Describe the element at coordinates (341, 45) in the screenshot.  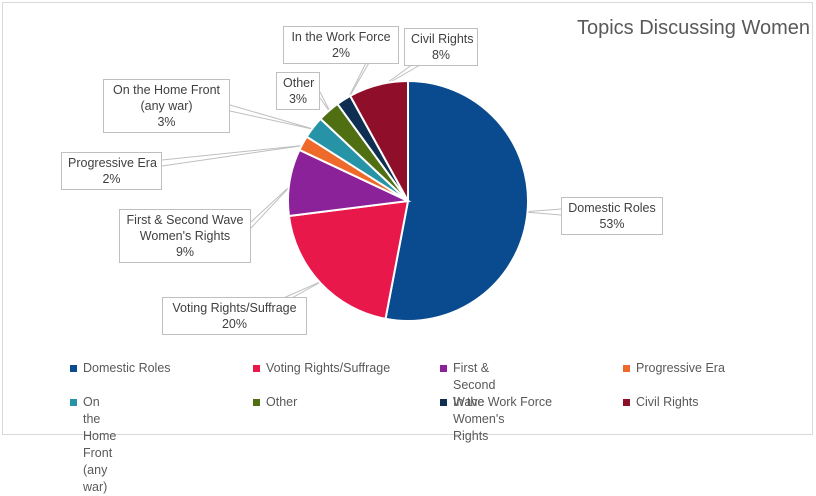
I see `data-label-work-force: In the Work Force 2%` at that location.